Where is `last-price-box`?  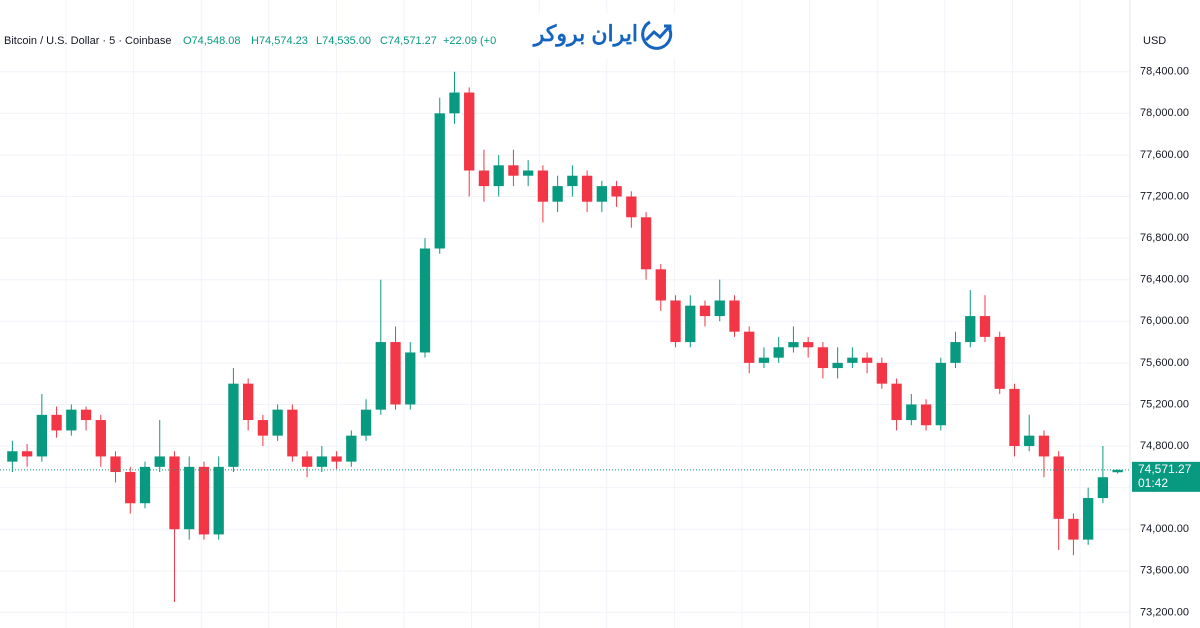
last-price-box is located at coordinates (1166, 476).